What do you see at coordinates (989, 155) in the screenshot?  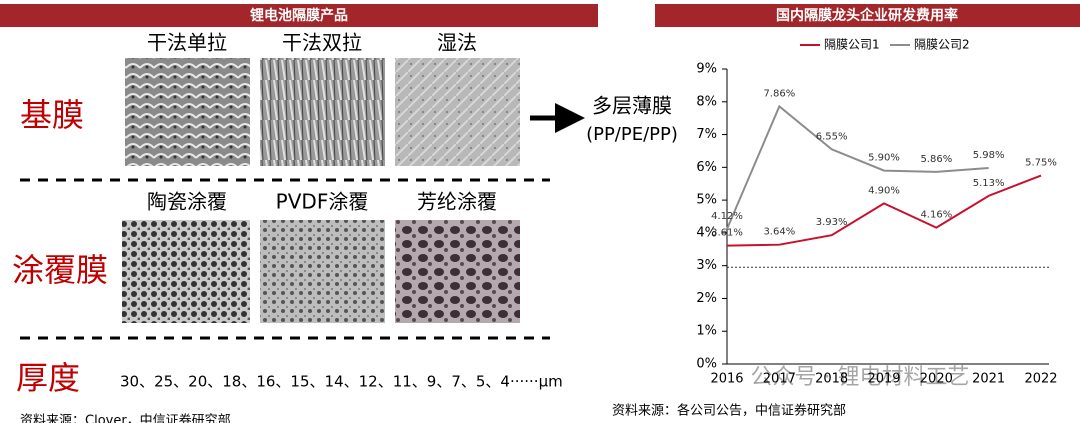 I see `data-label: 5.98%` at bounding box center [989, 155].